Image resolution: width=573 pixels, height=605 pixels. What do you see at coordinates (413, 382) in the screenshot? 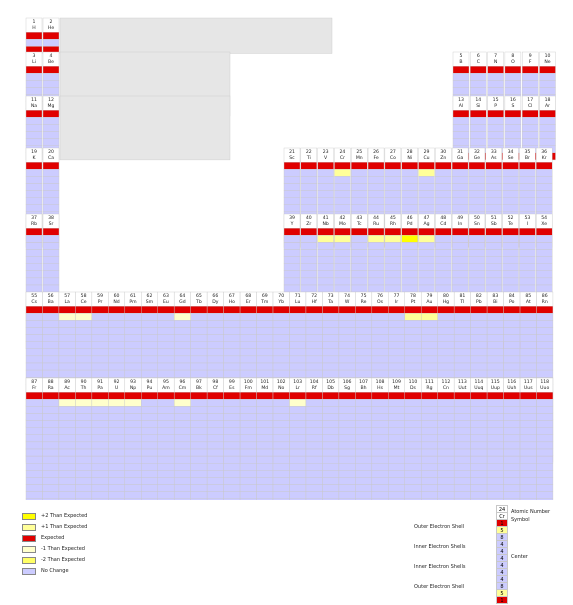
I see `atomic-number-110: 110` at bounding box center [413, 382].